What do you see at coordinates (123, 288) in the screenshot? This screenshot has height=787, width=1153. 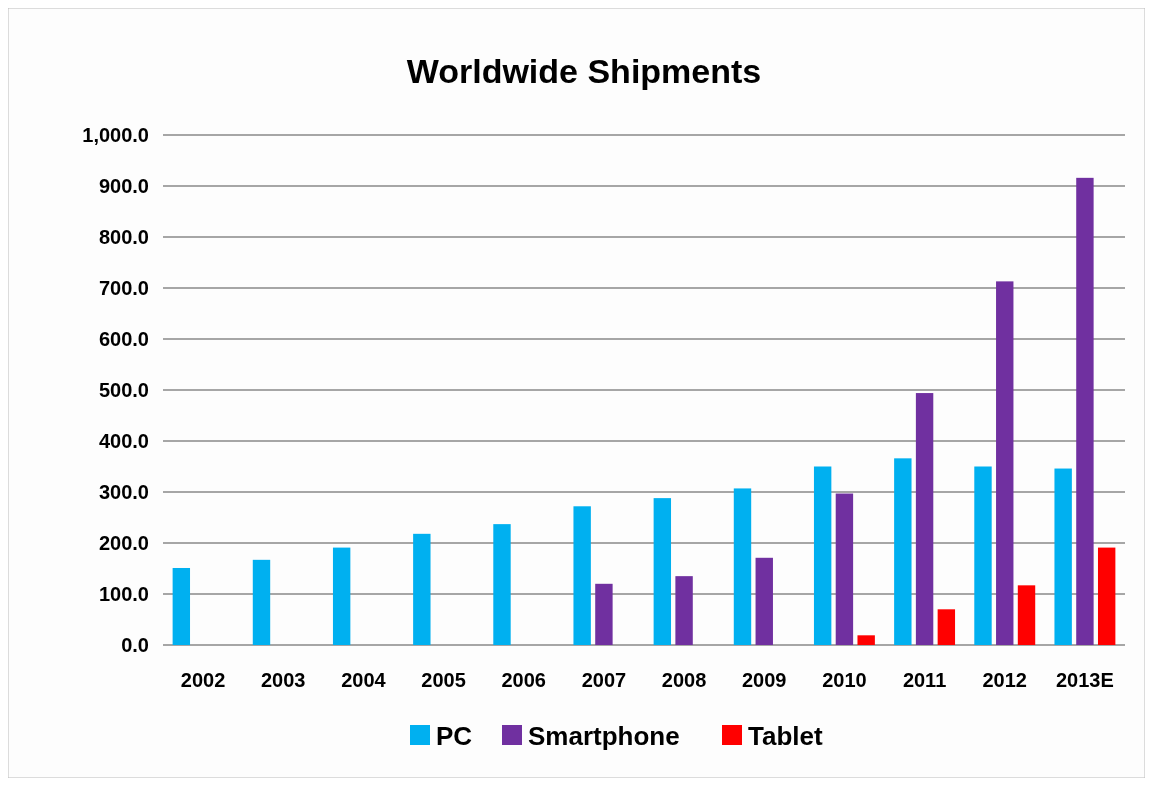 I see `y-tick-label: 700.0` at bounding box center [123, 288].